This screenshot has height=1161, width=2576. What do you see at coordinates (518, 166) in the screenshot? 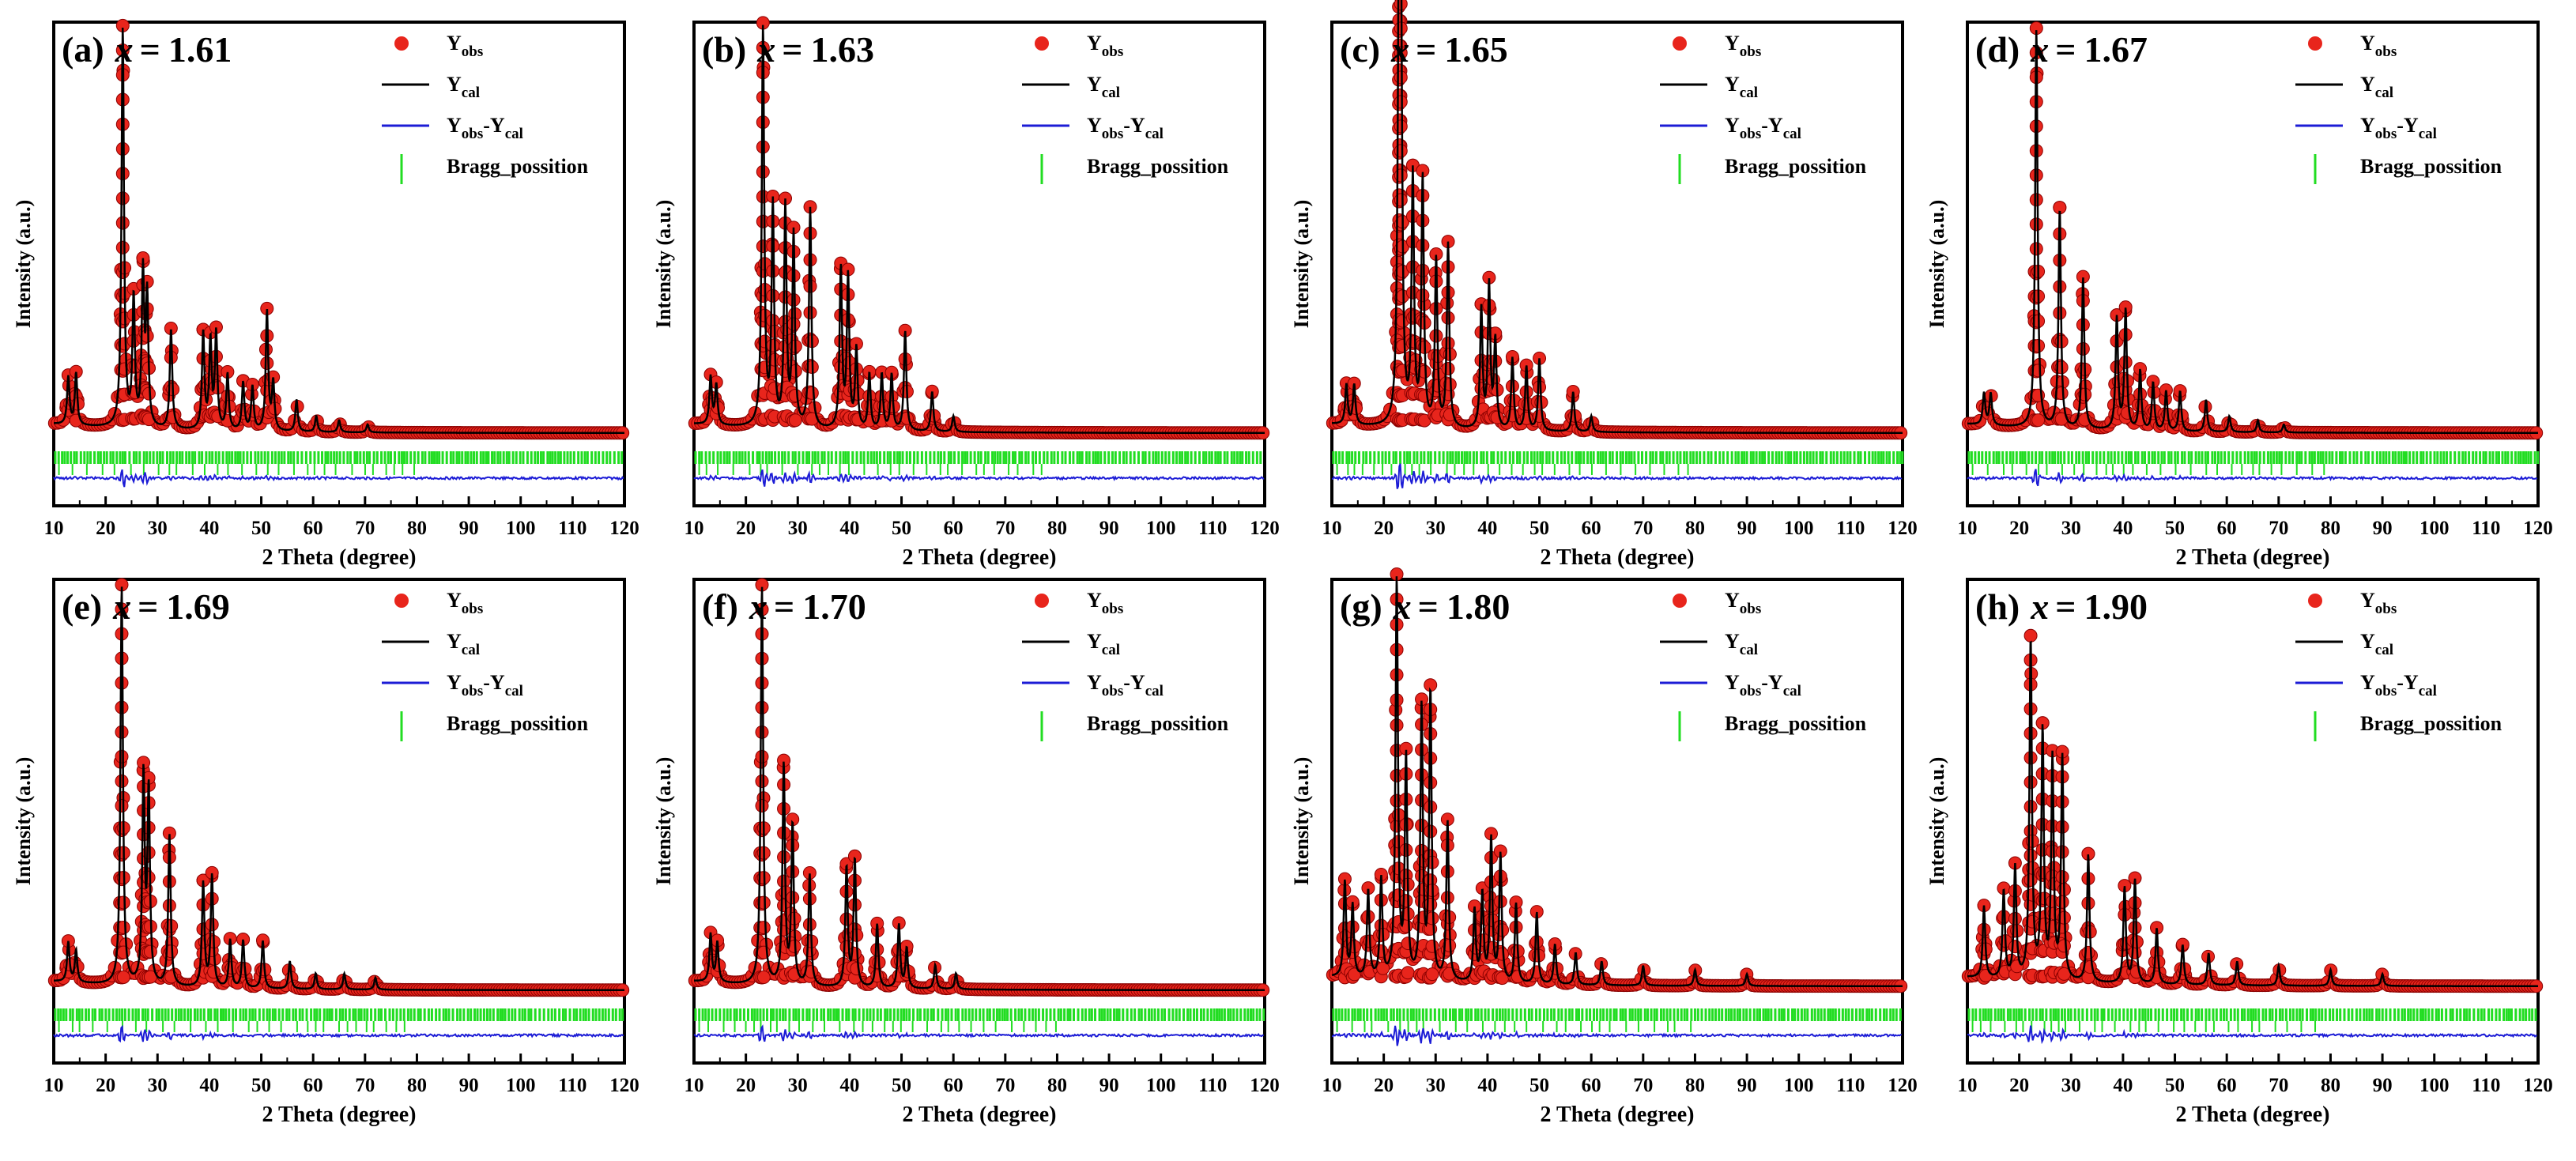
I see `legend-label: Bragg_possition` at bounding box center [518, 166].